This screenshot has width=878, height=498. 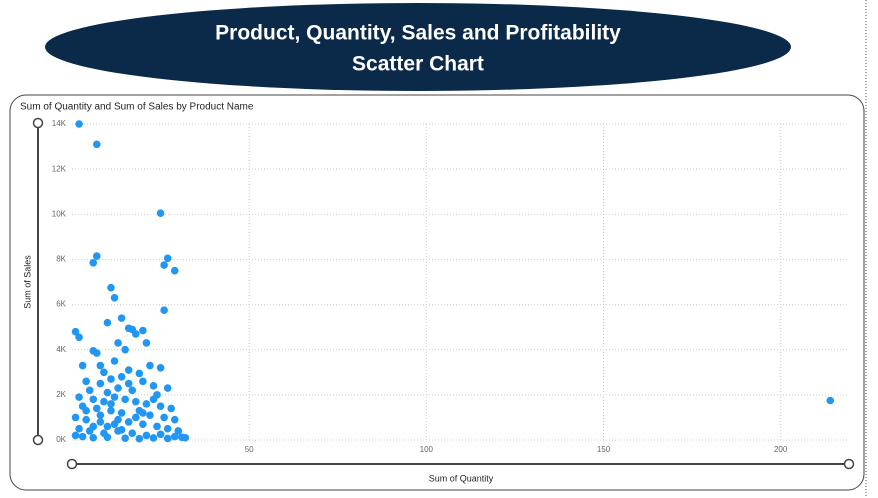 What do you see at coordinates (249, 449) in the screenshot?
I see `x-tick-label: 50` at bounding box center [249, 449].